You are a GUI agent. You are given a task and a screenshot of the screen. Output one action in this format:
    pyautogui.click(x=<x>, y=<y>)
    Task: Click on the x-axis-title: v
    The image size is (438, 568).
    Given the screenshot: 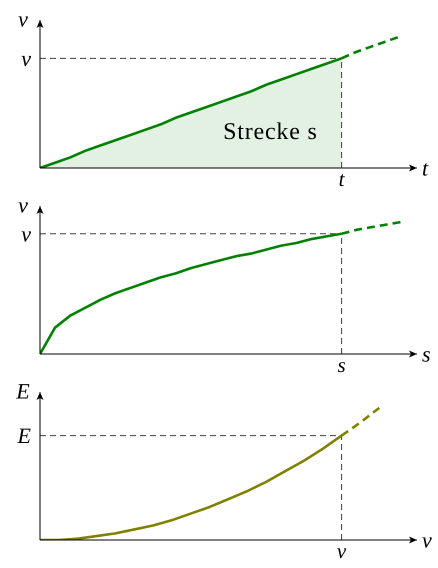 What is the action you would take?
    pyautogui.click(x=427, y=540)
    